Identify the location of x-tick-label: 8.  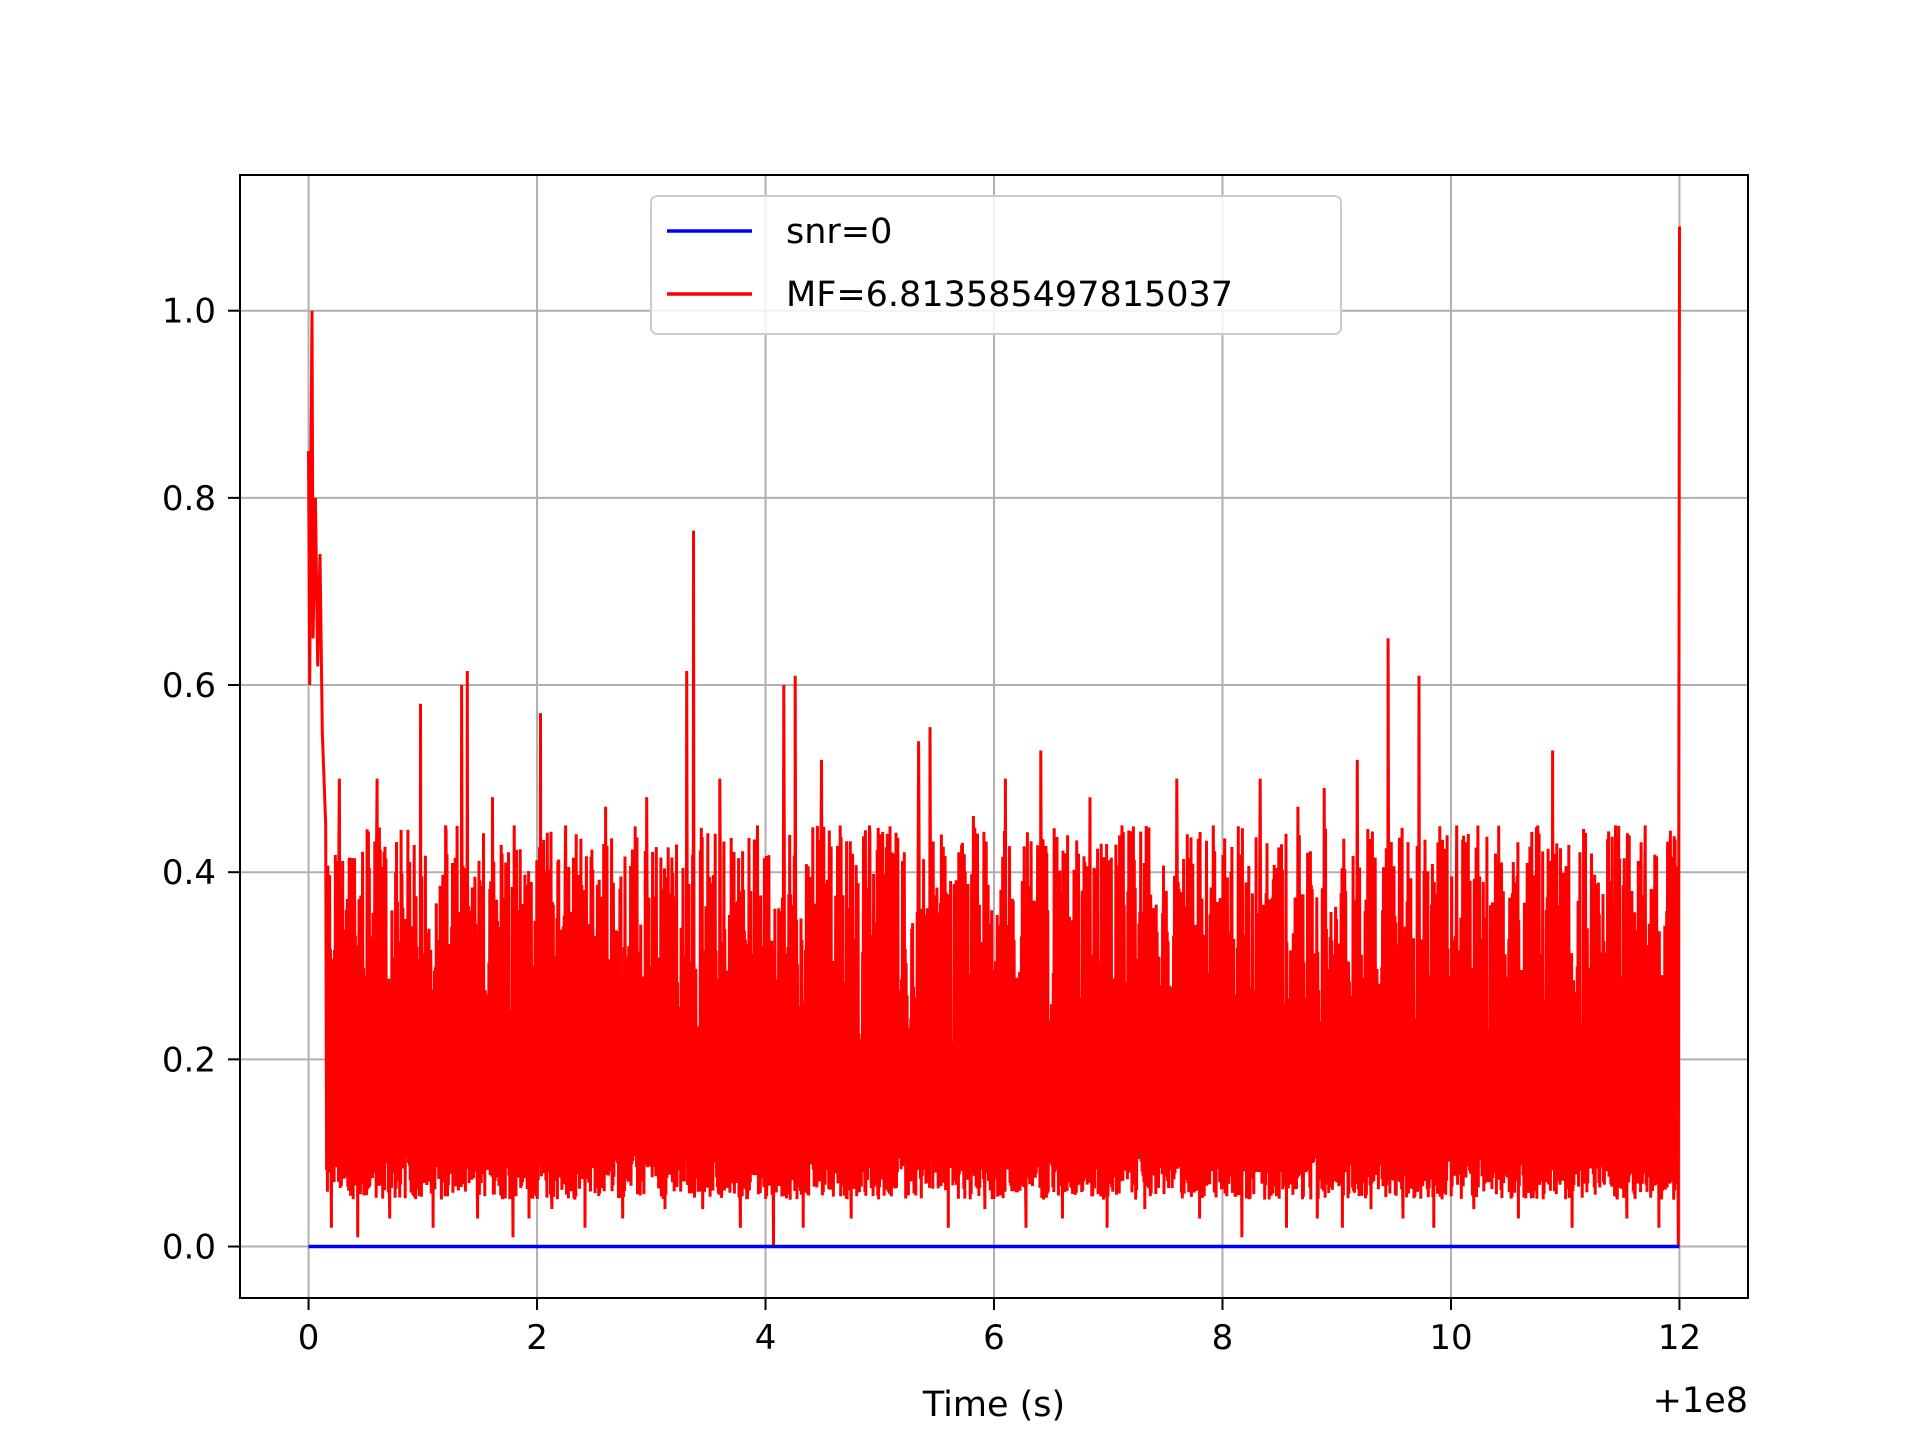
(1223, 1338).